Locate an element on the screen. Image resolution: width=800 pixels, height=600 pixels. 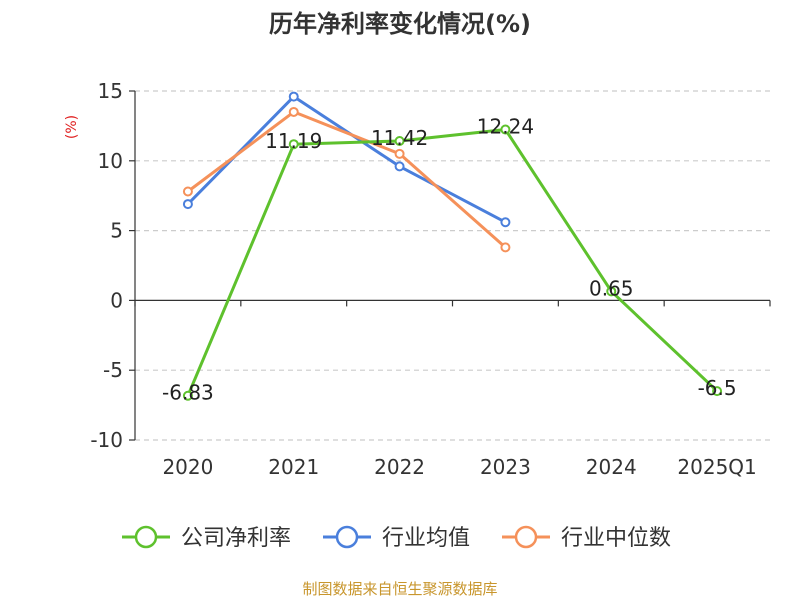
y-tick-labels: 15 10 5 0 -5 -10 is located at coordinates (106, 265).